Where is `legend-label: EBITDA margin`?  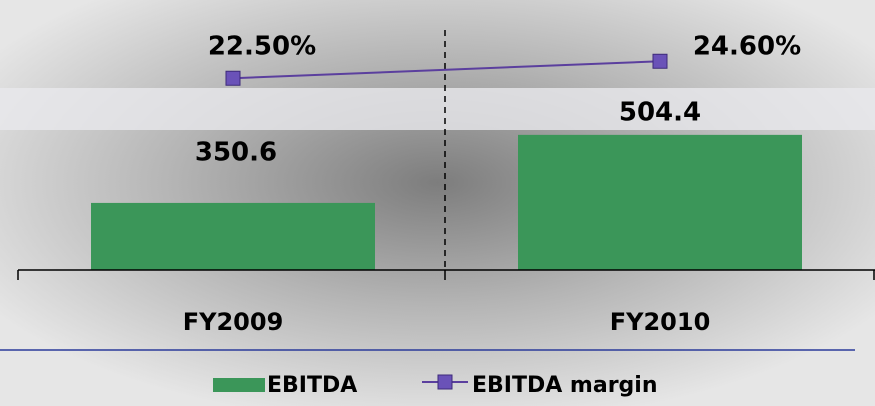 legend-label: EBITDA margin is located at coordinates (565, 385).